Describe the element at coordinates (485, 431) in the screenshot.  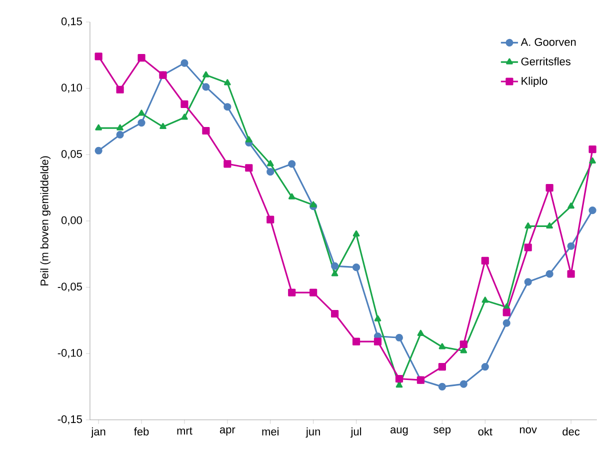
I see `x-tick-label: okt` at that location.